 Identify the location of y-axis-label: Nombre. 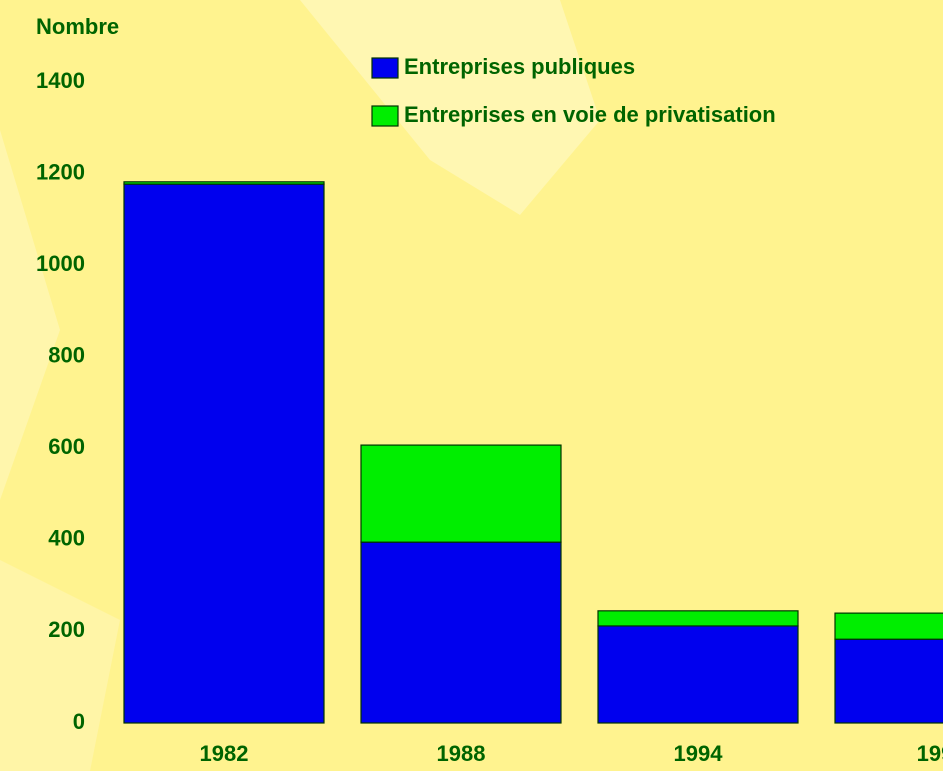
(77, 26).